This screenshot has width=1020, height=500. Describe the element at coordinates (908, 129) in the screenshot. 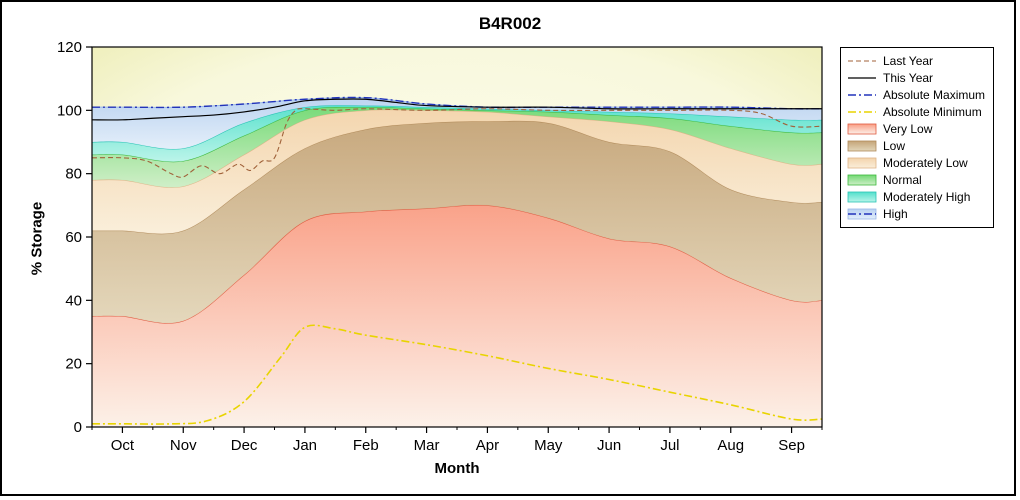

I see `legend-label: Very Low` at that location.